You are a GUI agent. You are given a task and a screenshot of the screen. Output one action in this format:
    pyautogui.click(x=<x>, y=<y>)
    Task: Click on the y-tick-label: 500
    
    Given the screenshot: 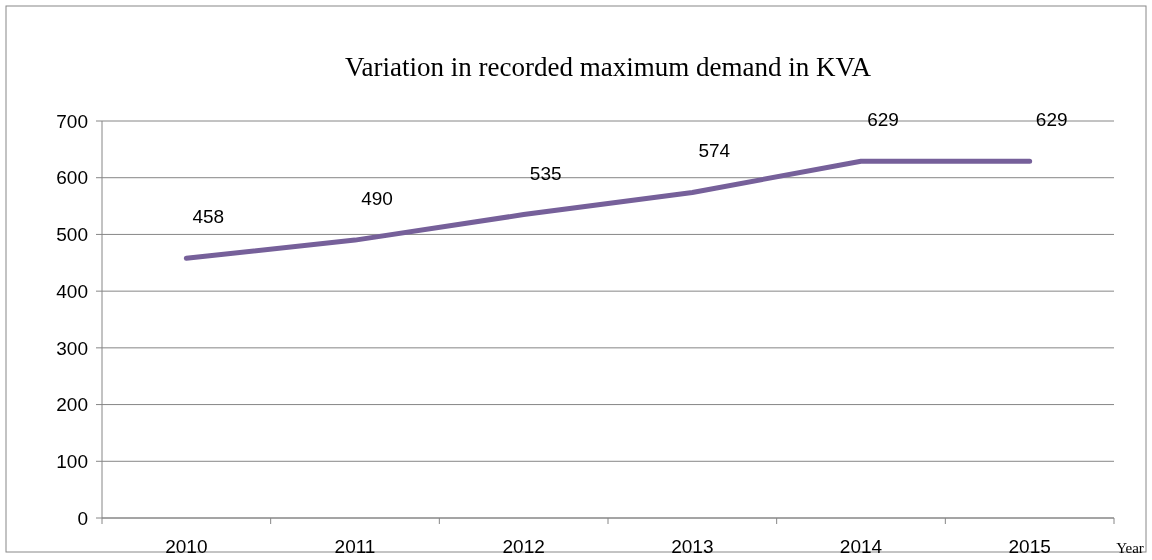 What is the action you would take?
    pyautogui.click(x=72, y=235)
    